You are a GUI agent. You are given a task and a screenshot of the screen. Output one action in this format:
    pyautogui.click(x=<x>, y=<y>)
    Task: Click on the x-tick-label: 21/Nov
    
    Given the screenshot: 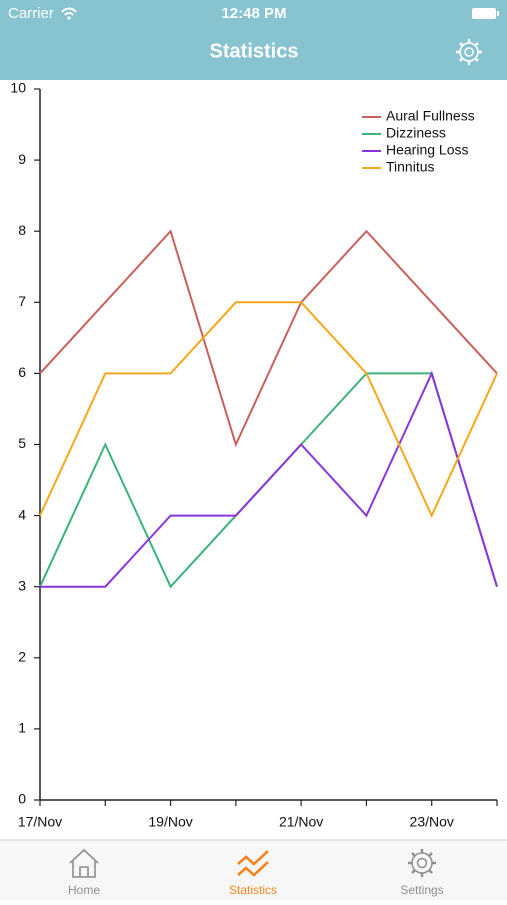 What is the action you would take?
    pyautogui.click(x=301, y=822)
    